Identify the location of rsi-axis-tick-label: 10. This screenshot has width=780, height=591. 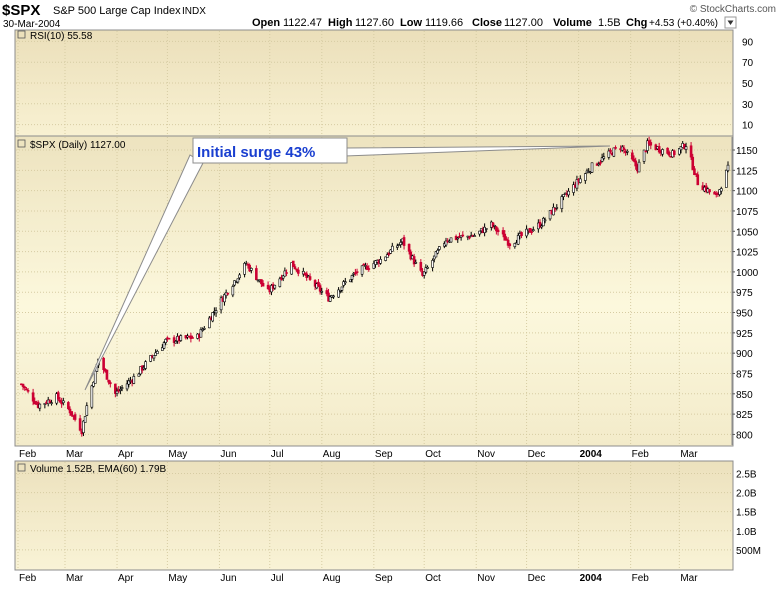
(748, 126).